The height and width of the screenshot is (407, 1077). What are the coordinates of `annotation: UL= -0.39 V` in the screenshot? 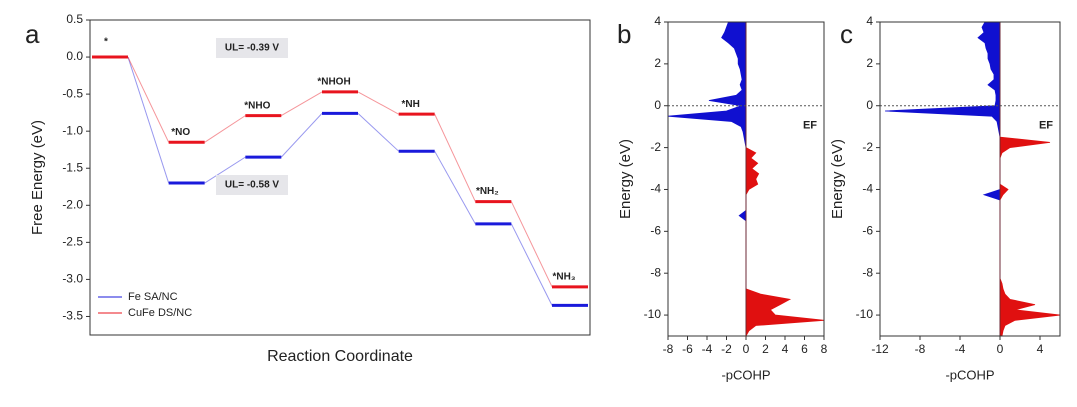 It's located at (252, 48).